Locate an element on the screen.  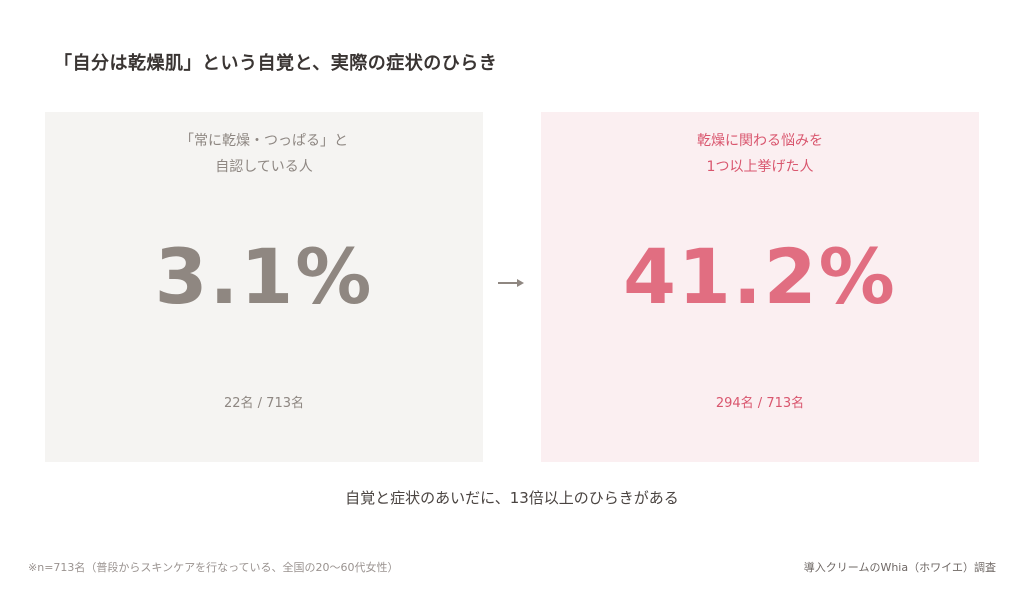
source-credit: 導入クリームのWhia（ホワイエ）調査 is located at coordinates (899, 567).